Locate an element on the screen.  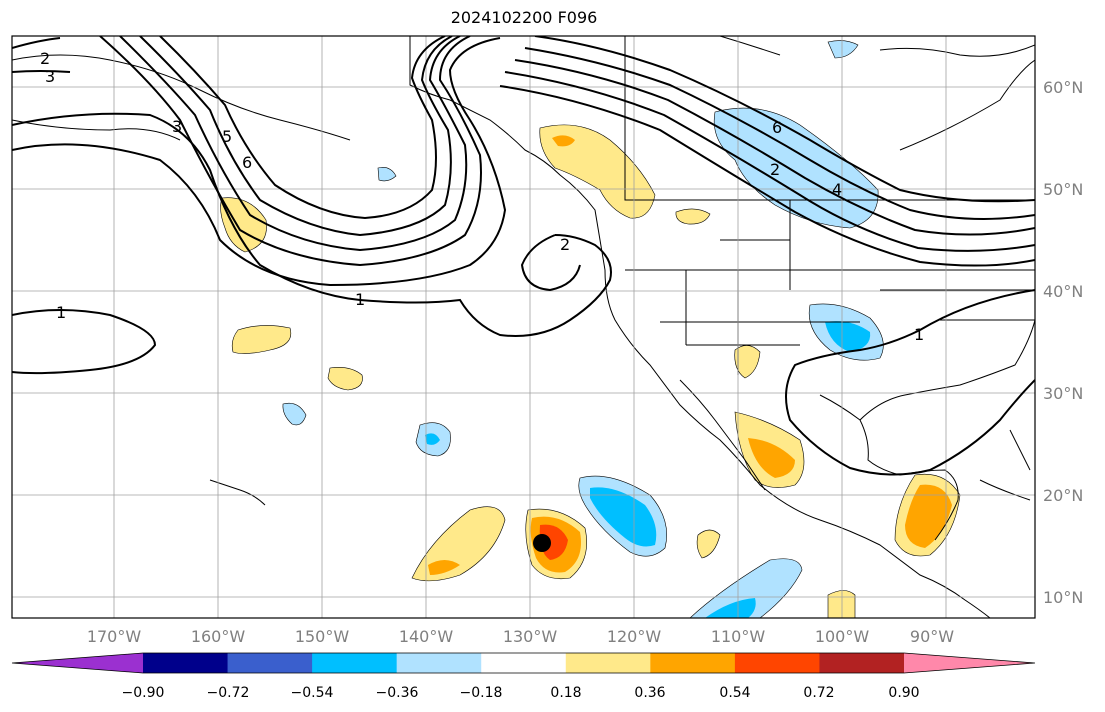
storm-center-marker is located at coordinates (542, 543).